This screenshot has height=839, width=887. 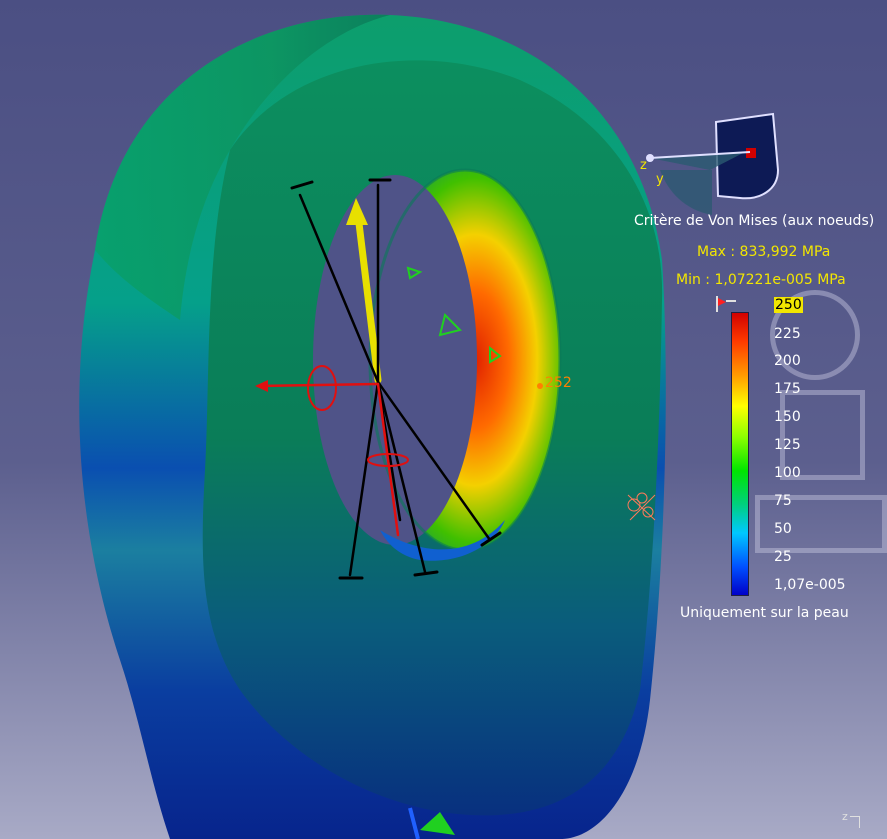 What do you see at coordinates (395, 360) in the screenshot?
I see `hole-opening` at bounding box center [395, 360].